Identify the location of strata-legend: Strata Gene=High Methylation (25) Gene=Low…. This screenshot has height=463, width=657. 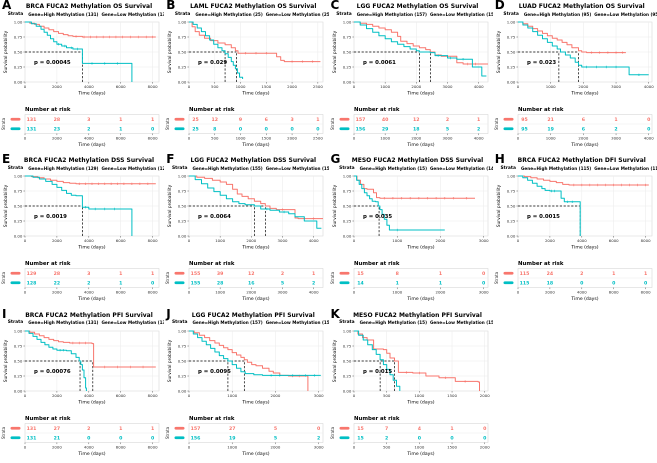
(252, 14).